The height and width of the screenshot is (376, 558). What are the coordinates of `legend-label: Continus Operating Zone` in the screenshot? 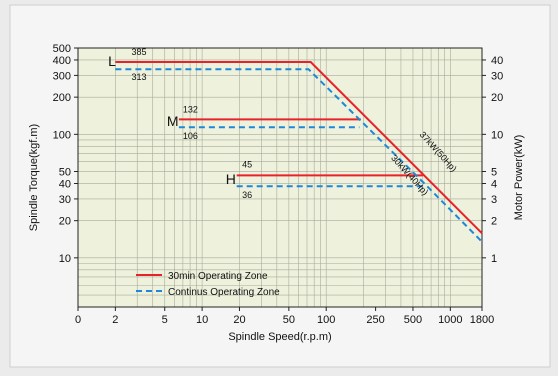 It's located at (224, 292).